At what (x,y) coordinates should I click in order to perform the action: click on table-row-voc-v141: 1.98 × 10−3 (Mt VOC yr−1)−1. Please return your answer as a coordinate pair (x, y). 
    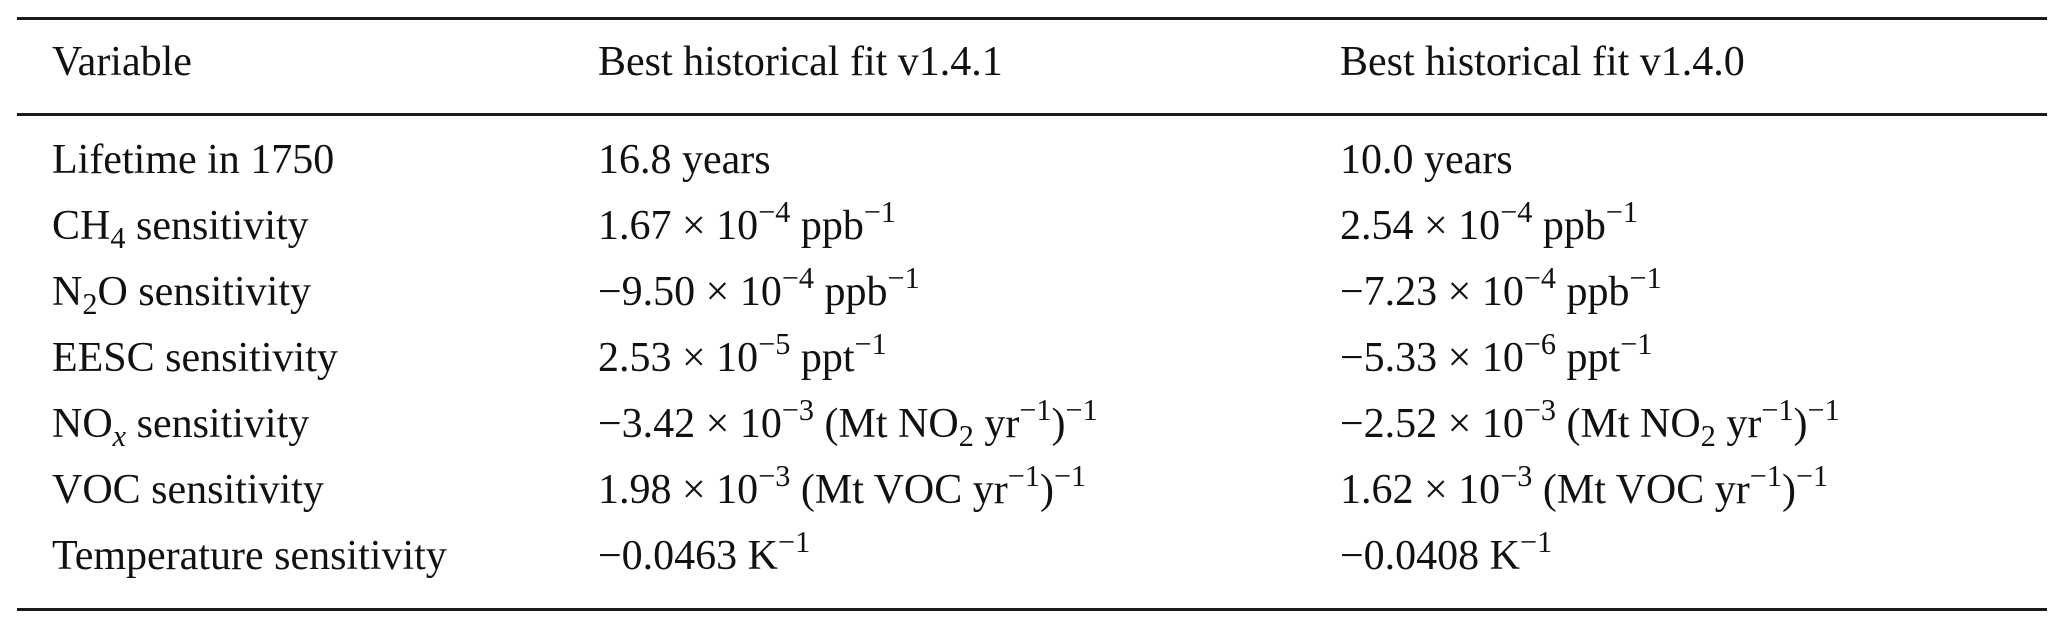
    Looking at the image, I should click on (842, 486).